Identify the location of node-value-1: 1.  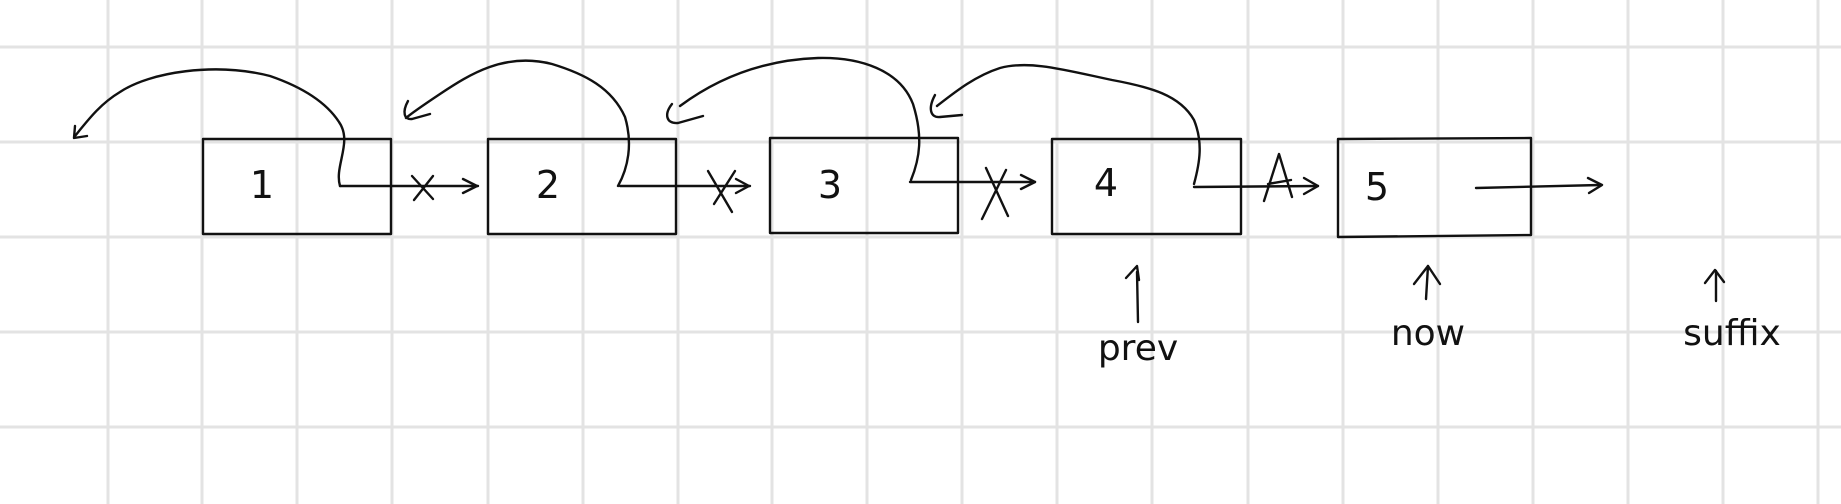
(262, 185).